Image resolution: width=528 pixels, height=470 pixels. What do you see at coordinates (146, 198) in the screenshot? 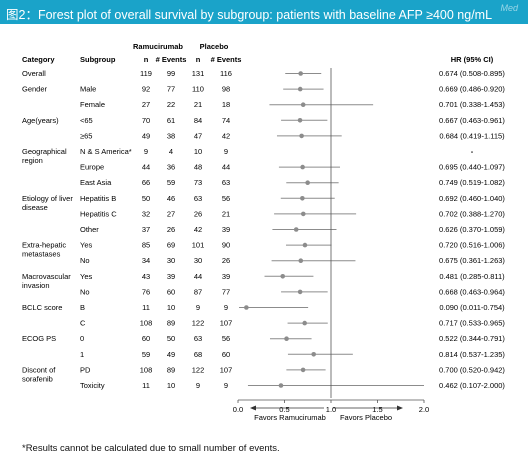
I see `row-ram-n: 50` at bounding box center [146, 198].